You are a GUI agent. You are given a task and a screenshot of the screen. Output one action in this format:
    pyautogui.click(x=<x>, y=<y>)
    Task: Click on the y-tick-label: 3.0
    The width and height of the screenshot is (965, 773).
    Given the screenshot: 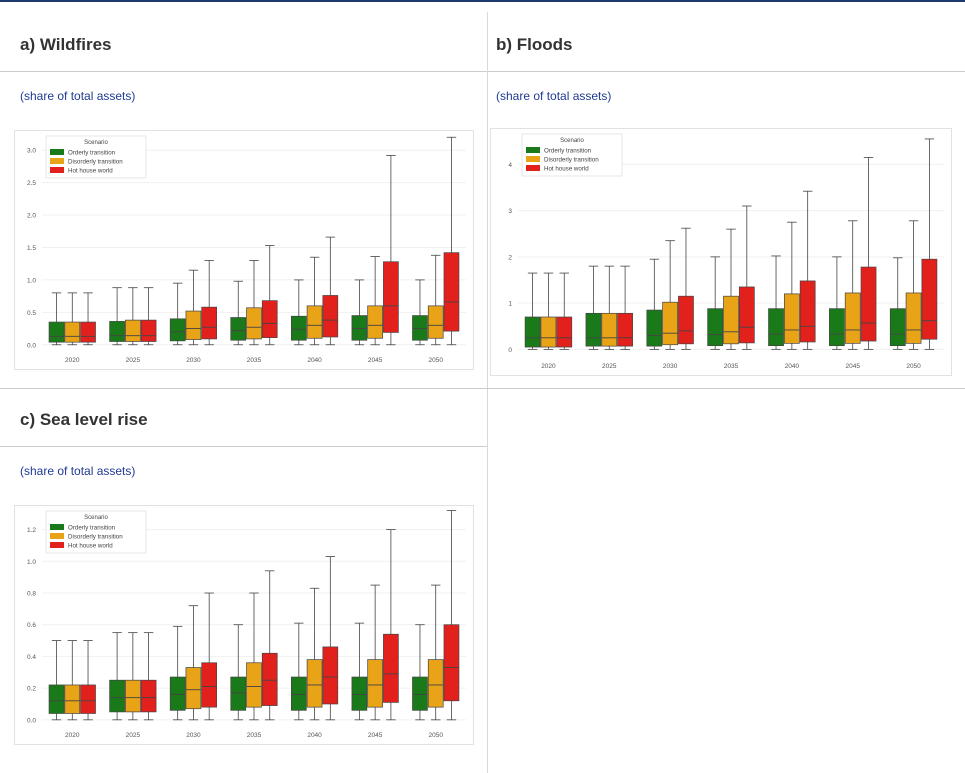 What is the action you would take?
    pyautogui.click(x=31, y=151)
    